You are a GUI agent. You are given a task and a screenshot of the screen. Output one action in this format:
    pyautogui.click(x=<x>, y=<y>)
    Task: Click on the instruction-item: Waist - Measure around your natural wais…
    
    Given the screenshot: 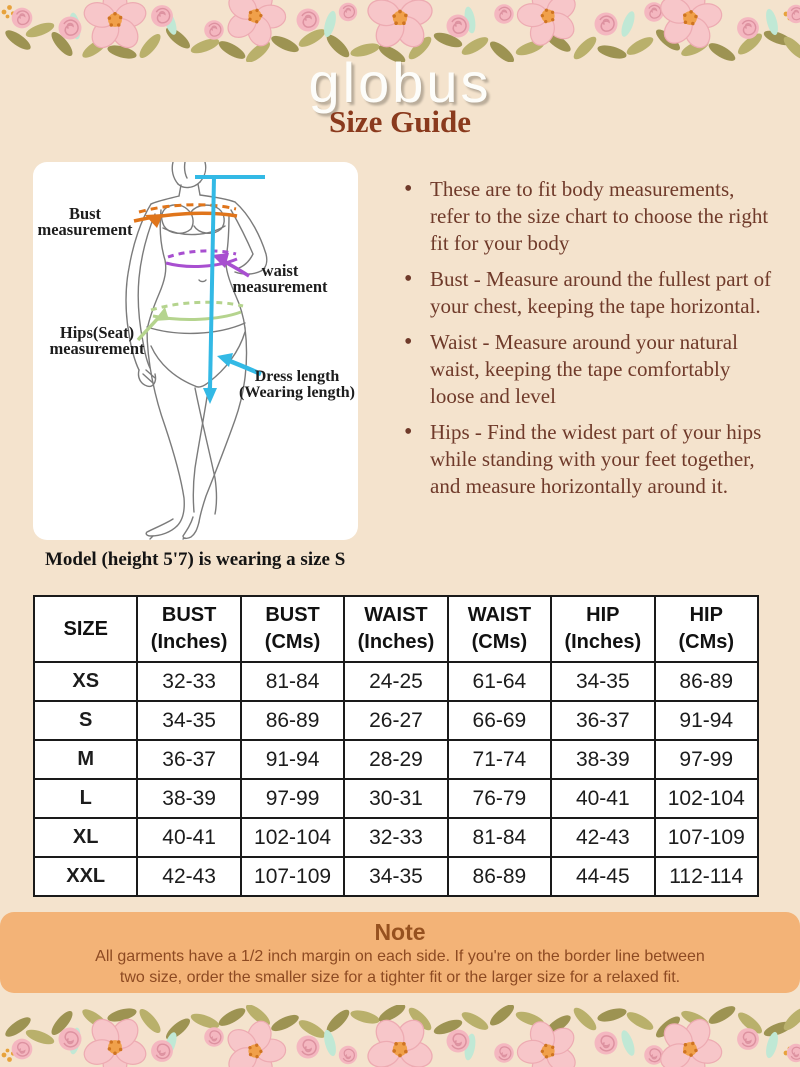 What is the action you would take?
    pyautogui.click(x=588, y=369)
    